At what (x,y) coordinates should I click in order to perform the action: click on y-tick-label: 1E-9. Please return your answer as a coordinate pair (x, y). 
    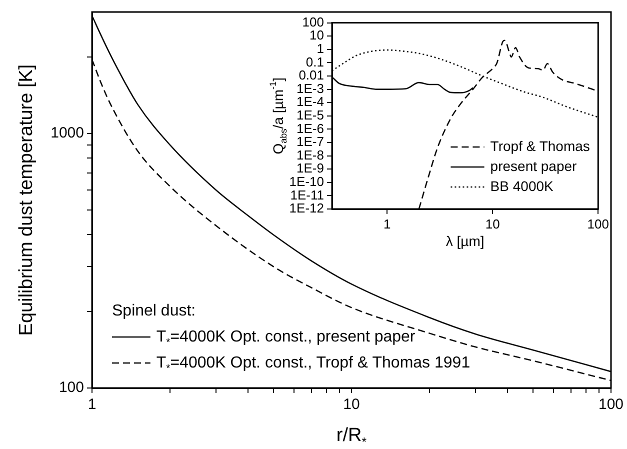
    Looking at the image, I should click on (310, 168).